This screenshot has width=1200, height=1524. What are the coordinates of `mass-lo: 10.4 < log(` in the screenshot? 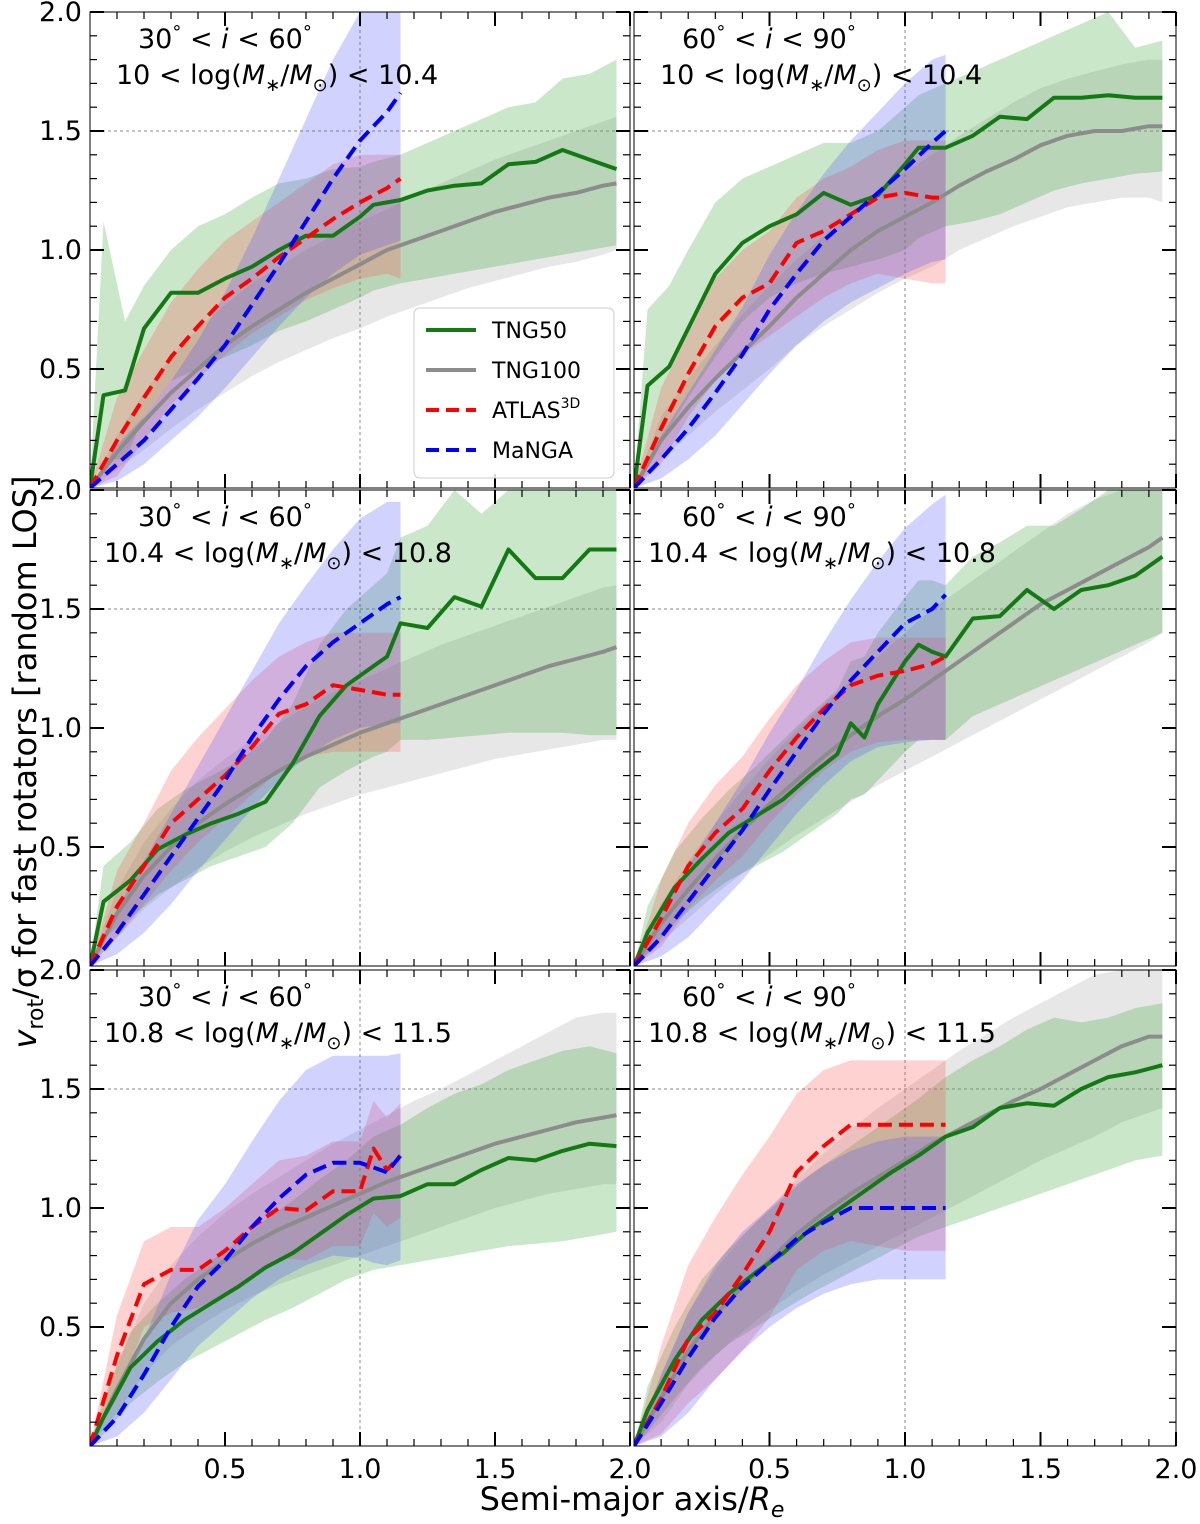 It's located at (180, 553).